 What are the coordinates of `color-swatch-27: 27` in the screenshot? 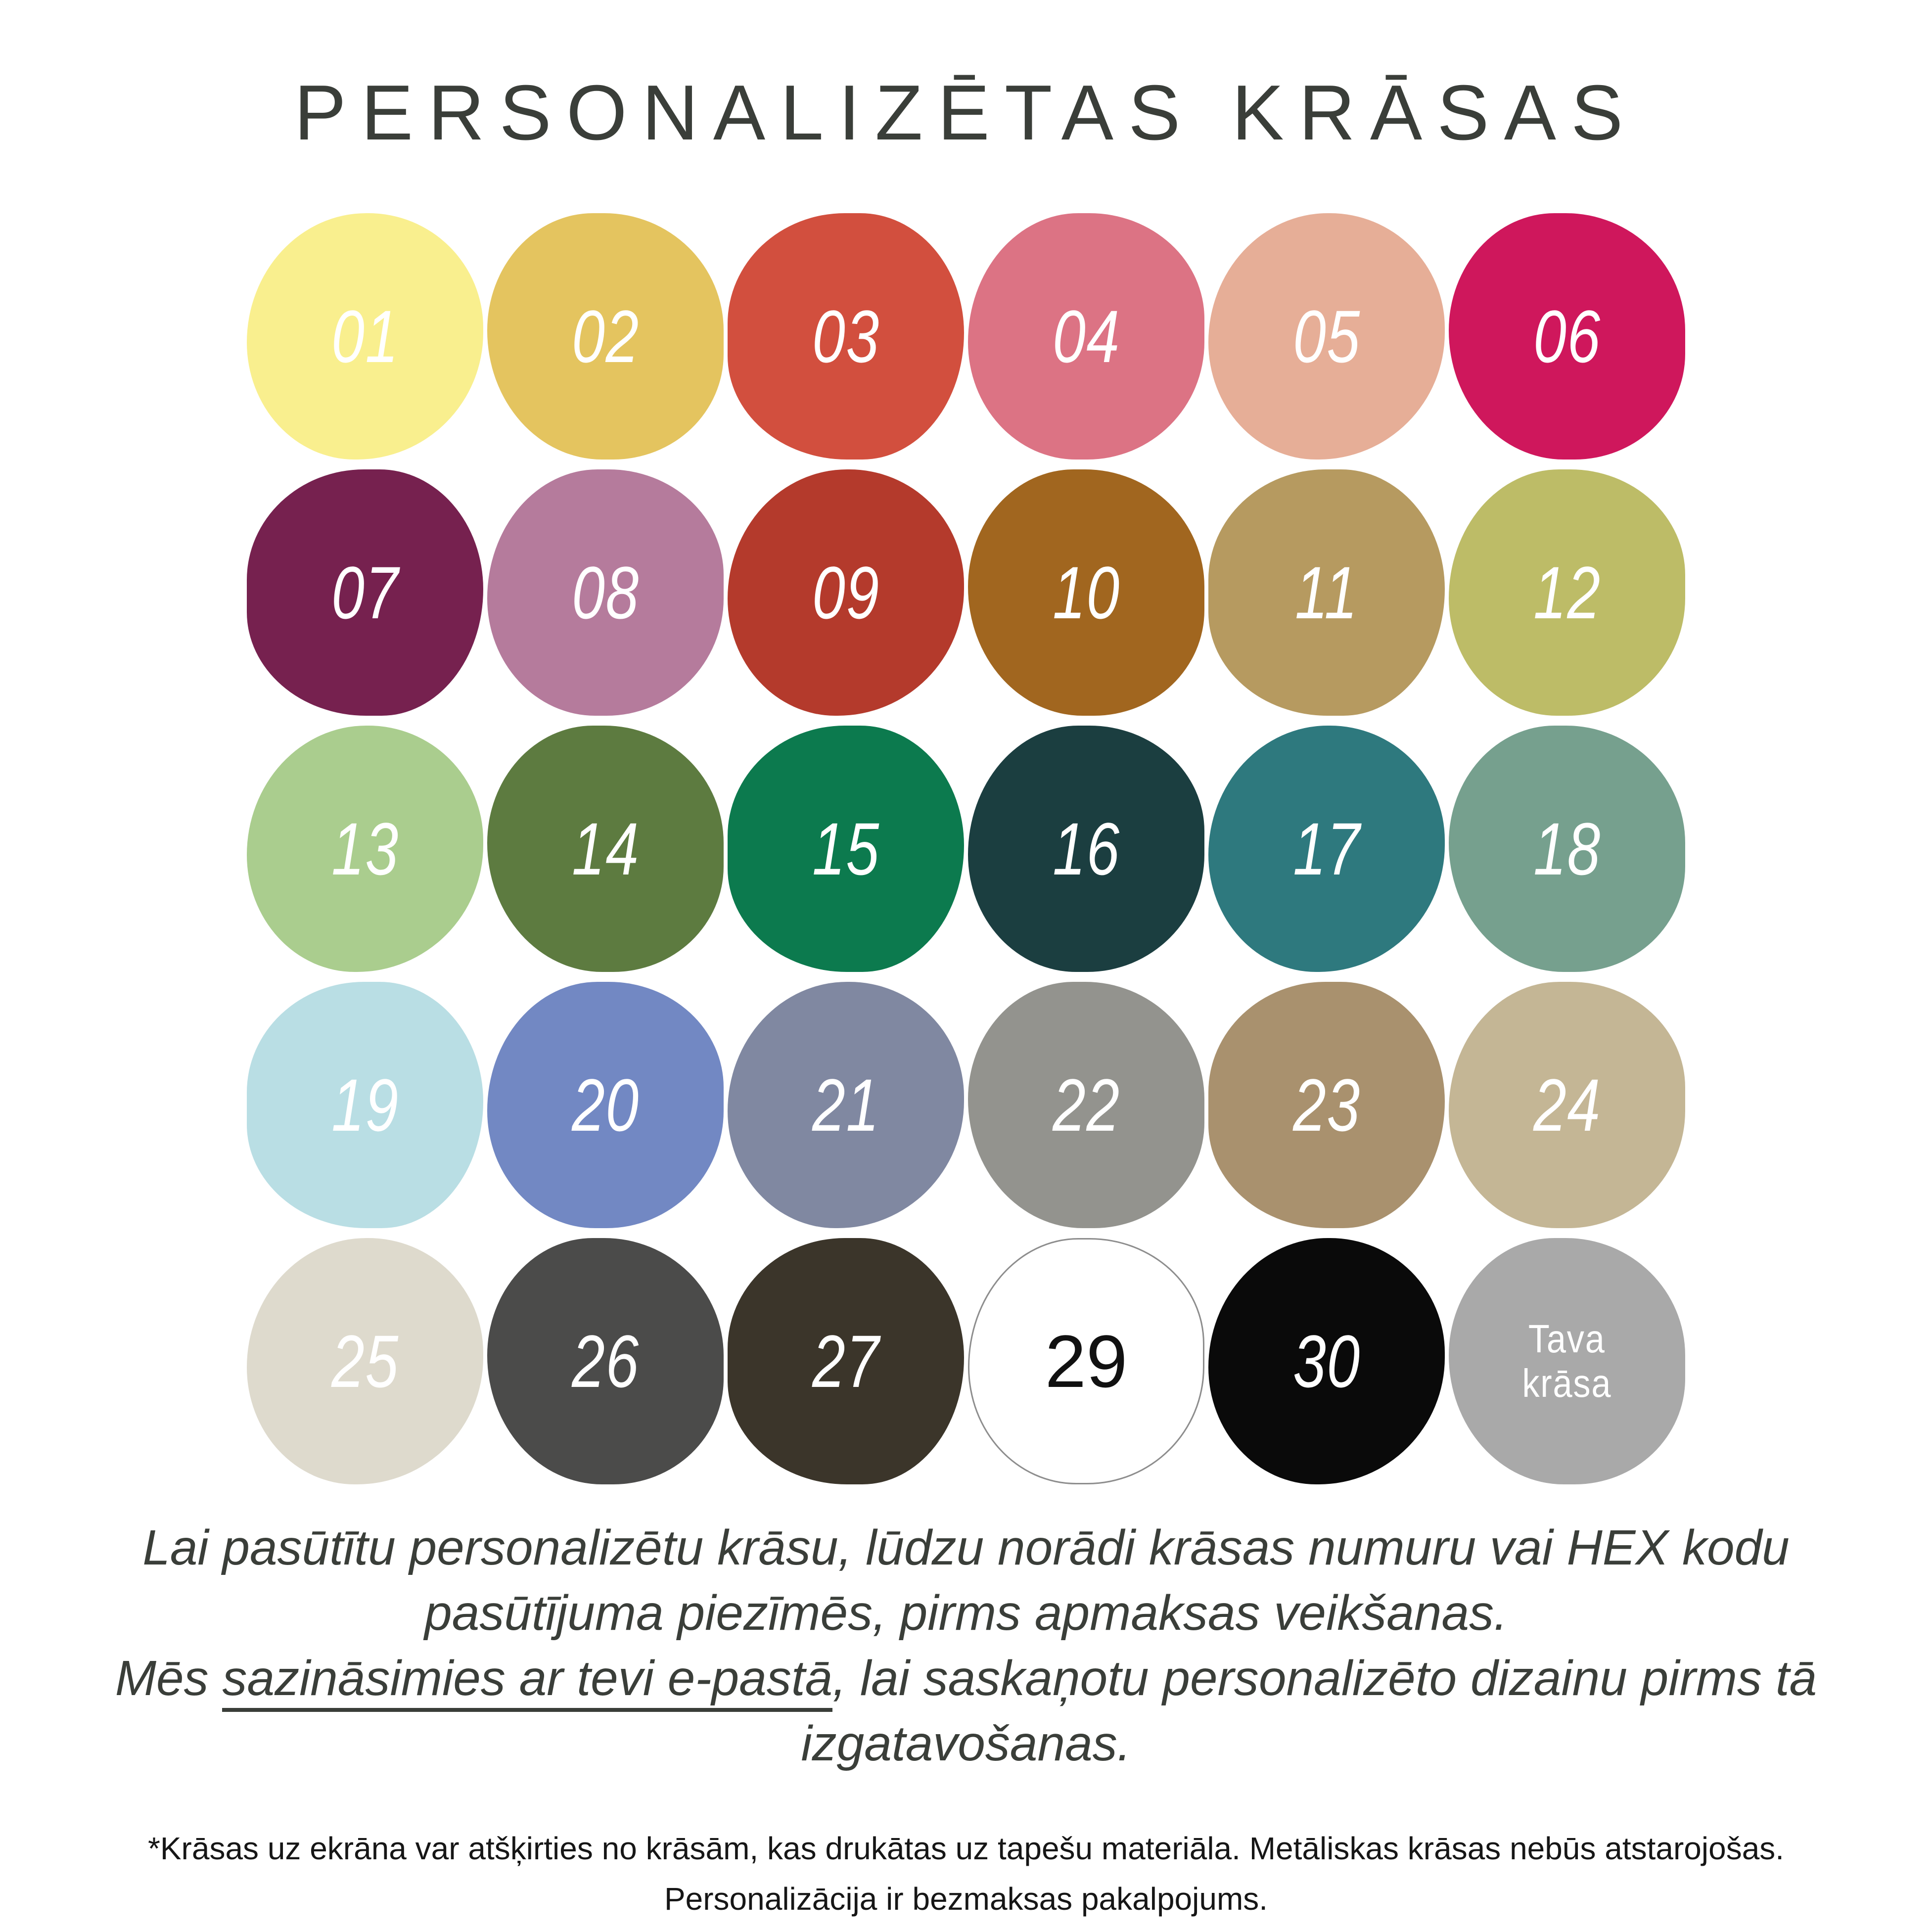 It's located at (846, 1361).